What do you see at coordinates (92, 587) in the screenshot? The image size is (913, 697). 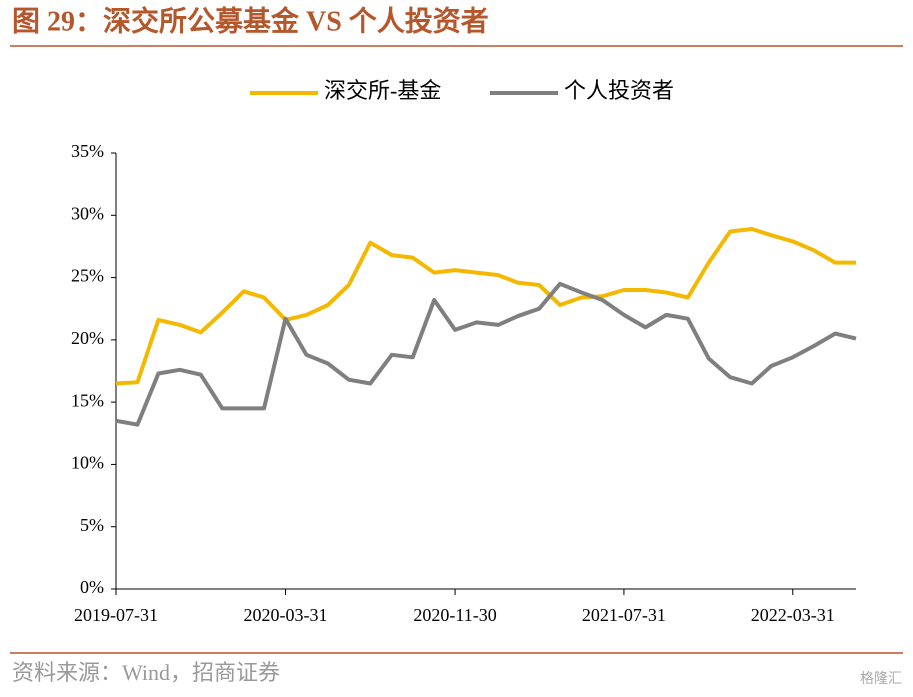 I see `y-tick-label: 0%` at bounding box center [92, 587].